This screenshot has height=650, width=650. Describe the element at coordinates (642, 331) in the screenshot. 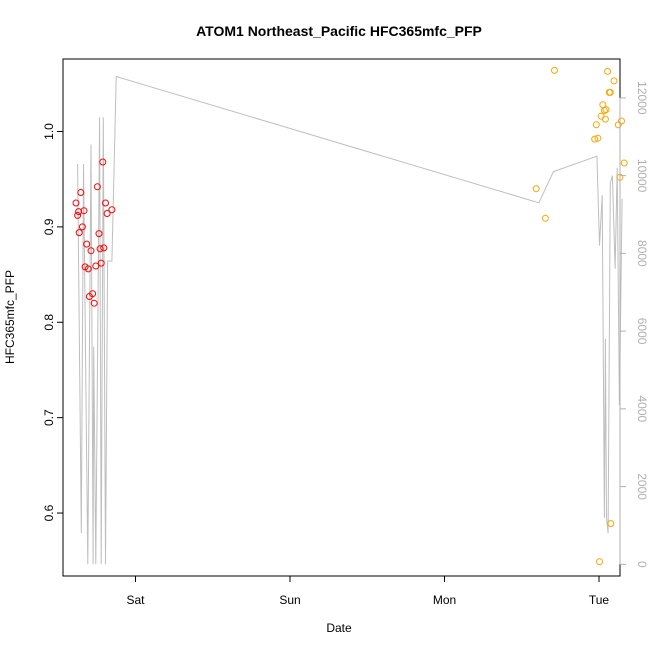

I see `y2-tick-label: 6000` at that location.